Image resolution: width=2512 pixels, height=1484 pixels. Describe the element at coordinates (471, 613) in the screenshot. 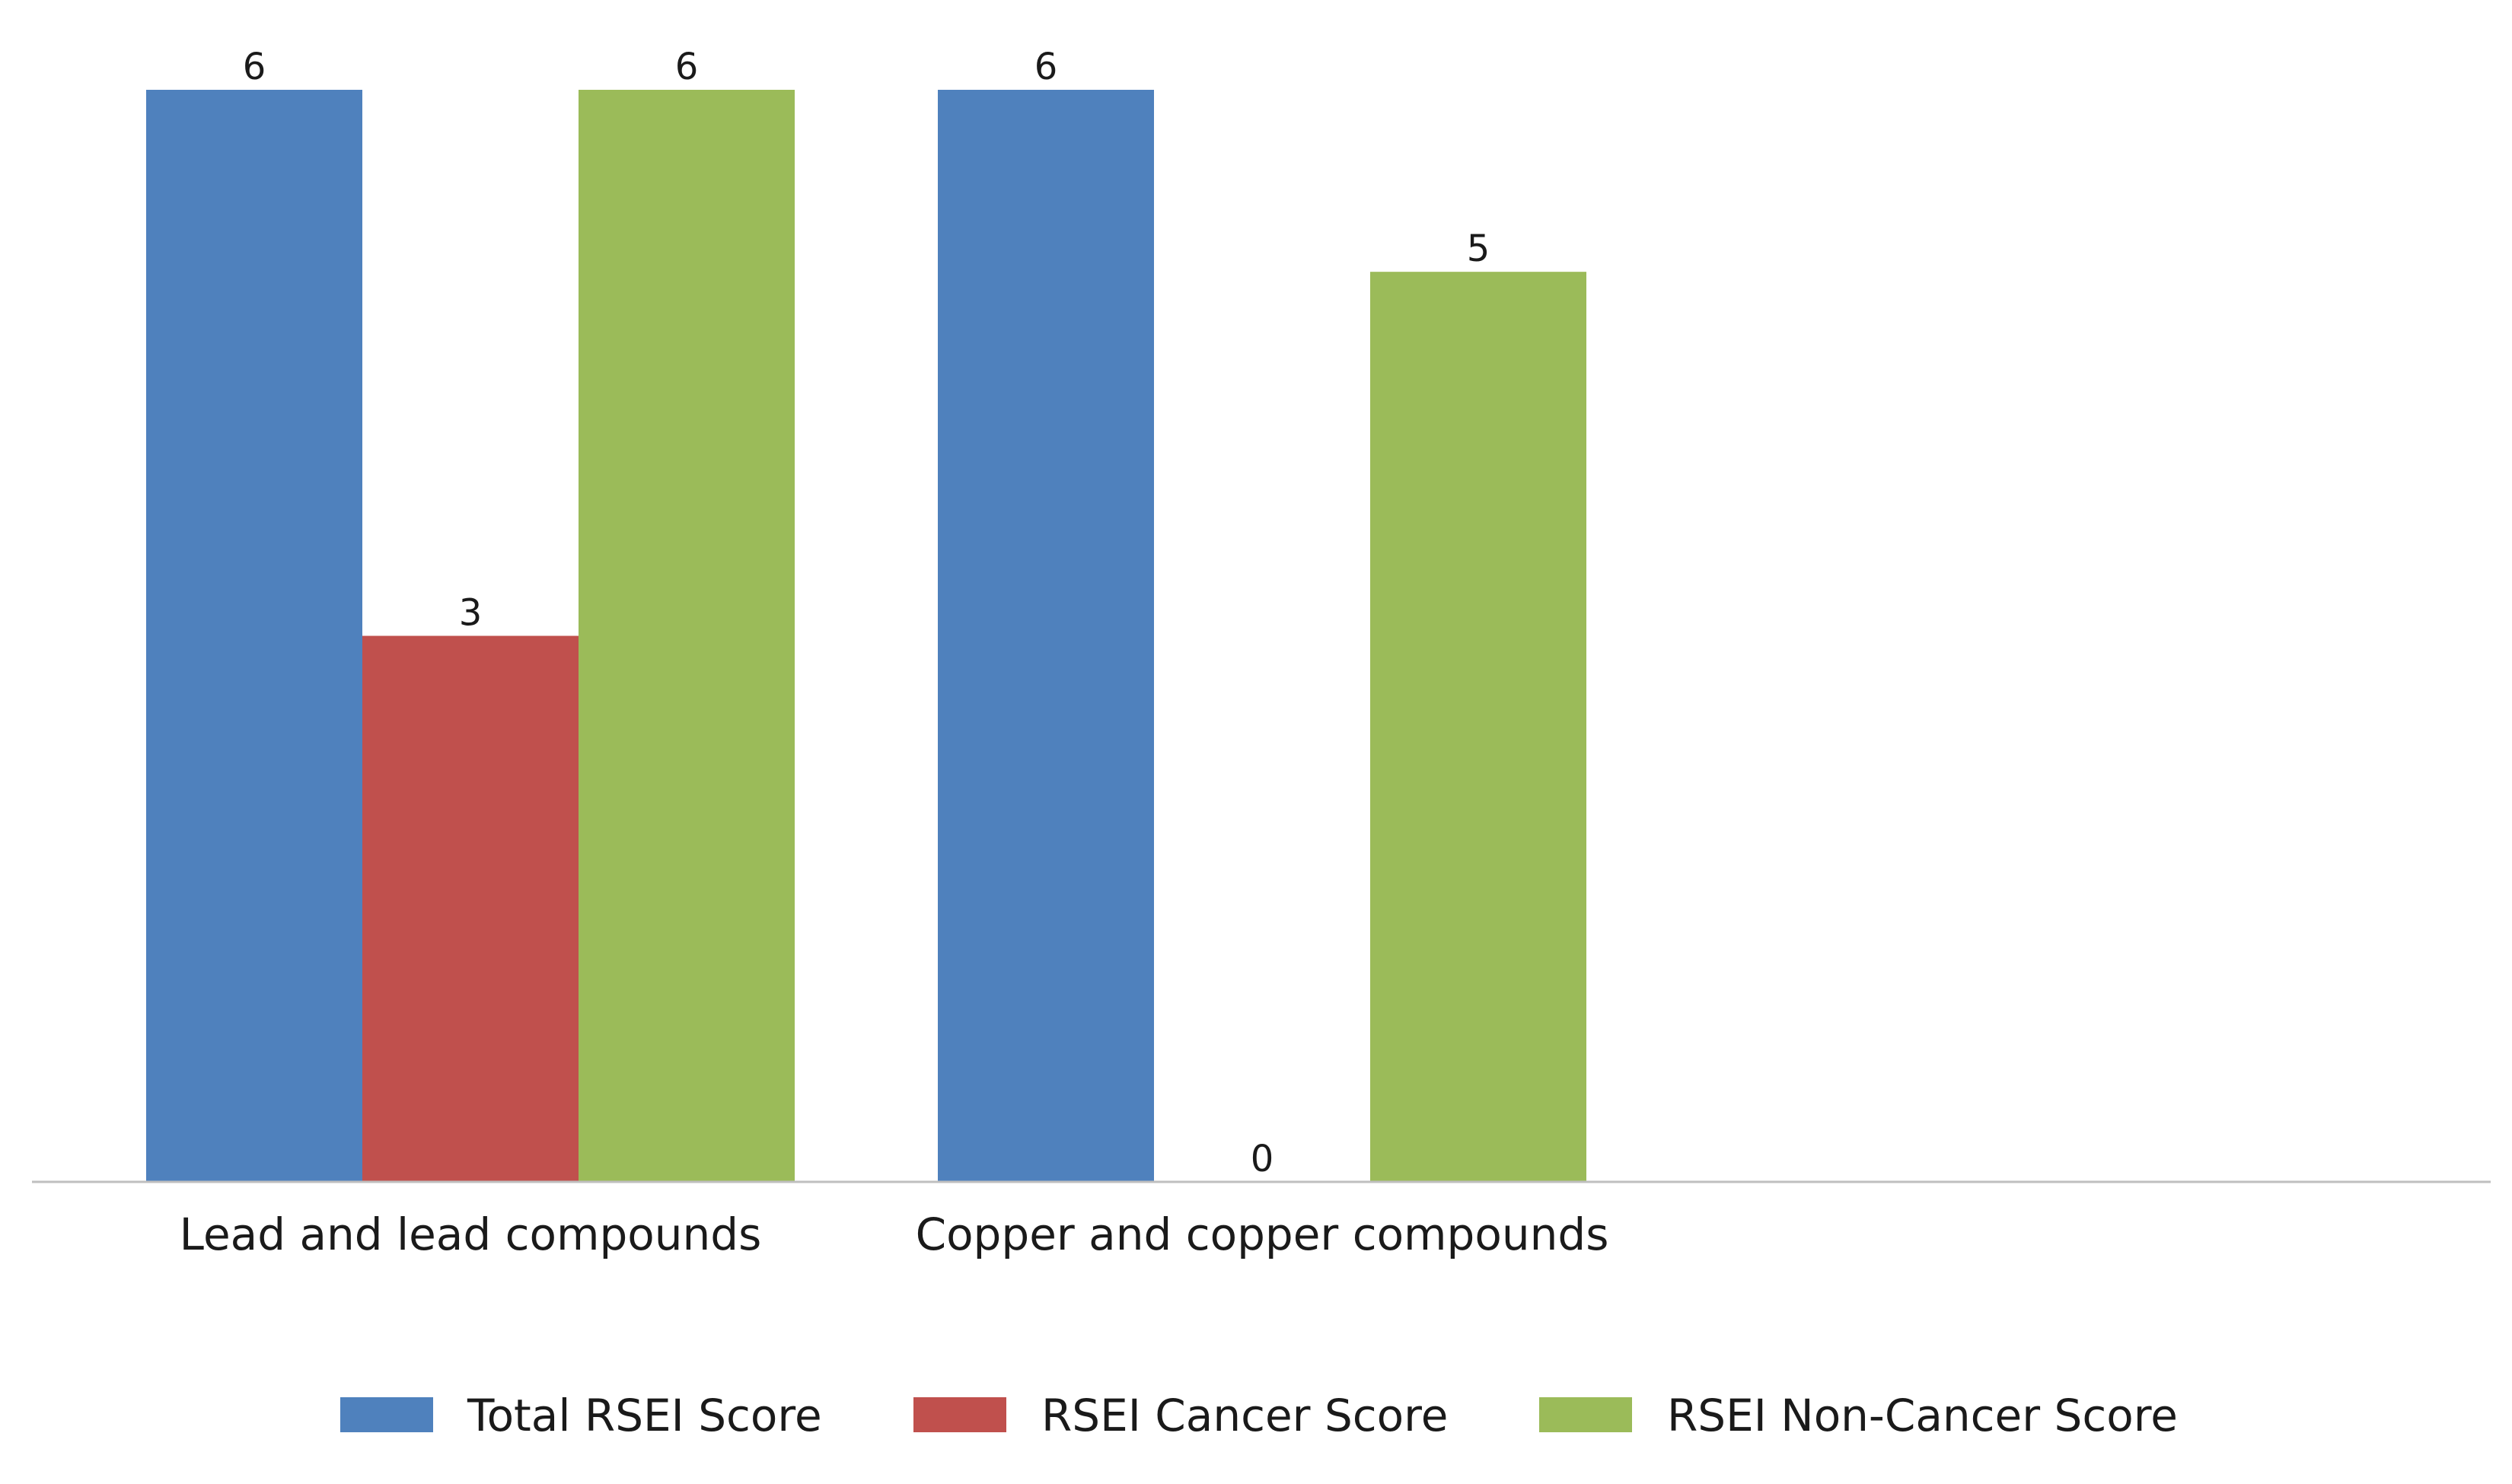

I see `bar-value-label: 3` at that location.